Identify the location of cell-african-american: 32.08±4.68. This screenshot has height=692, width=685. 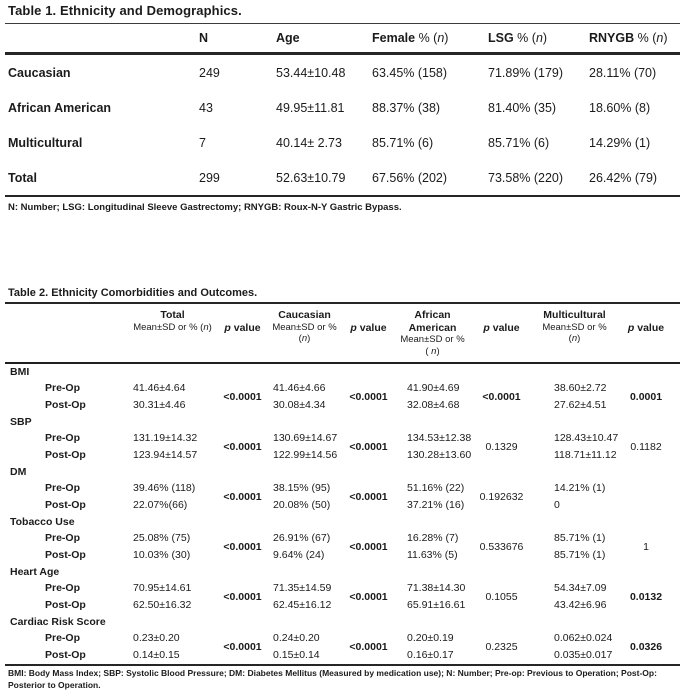
(433, 405).